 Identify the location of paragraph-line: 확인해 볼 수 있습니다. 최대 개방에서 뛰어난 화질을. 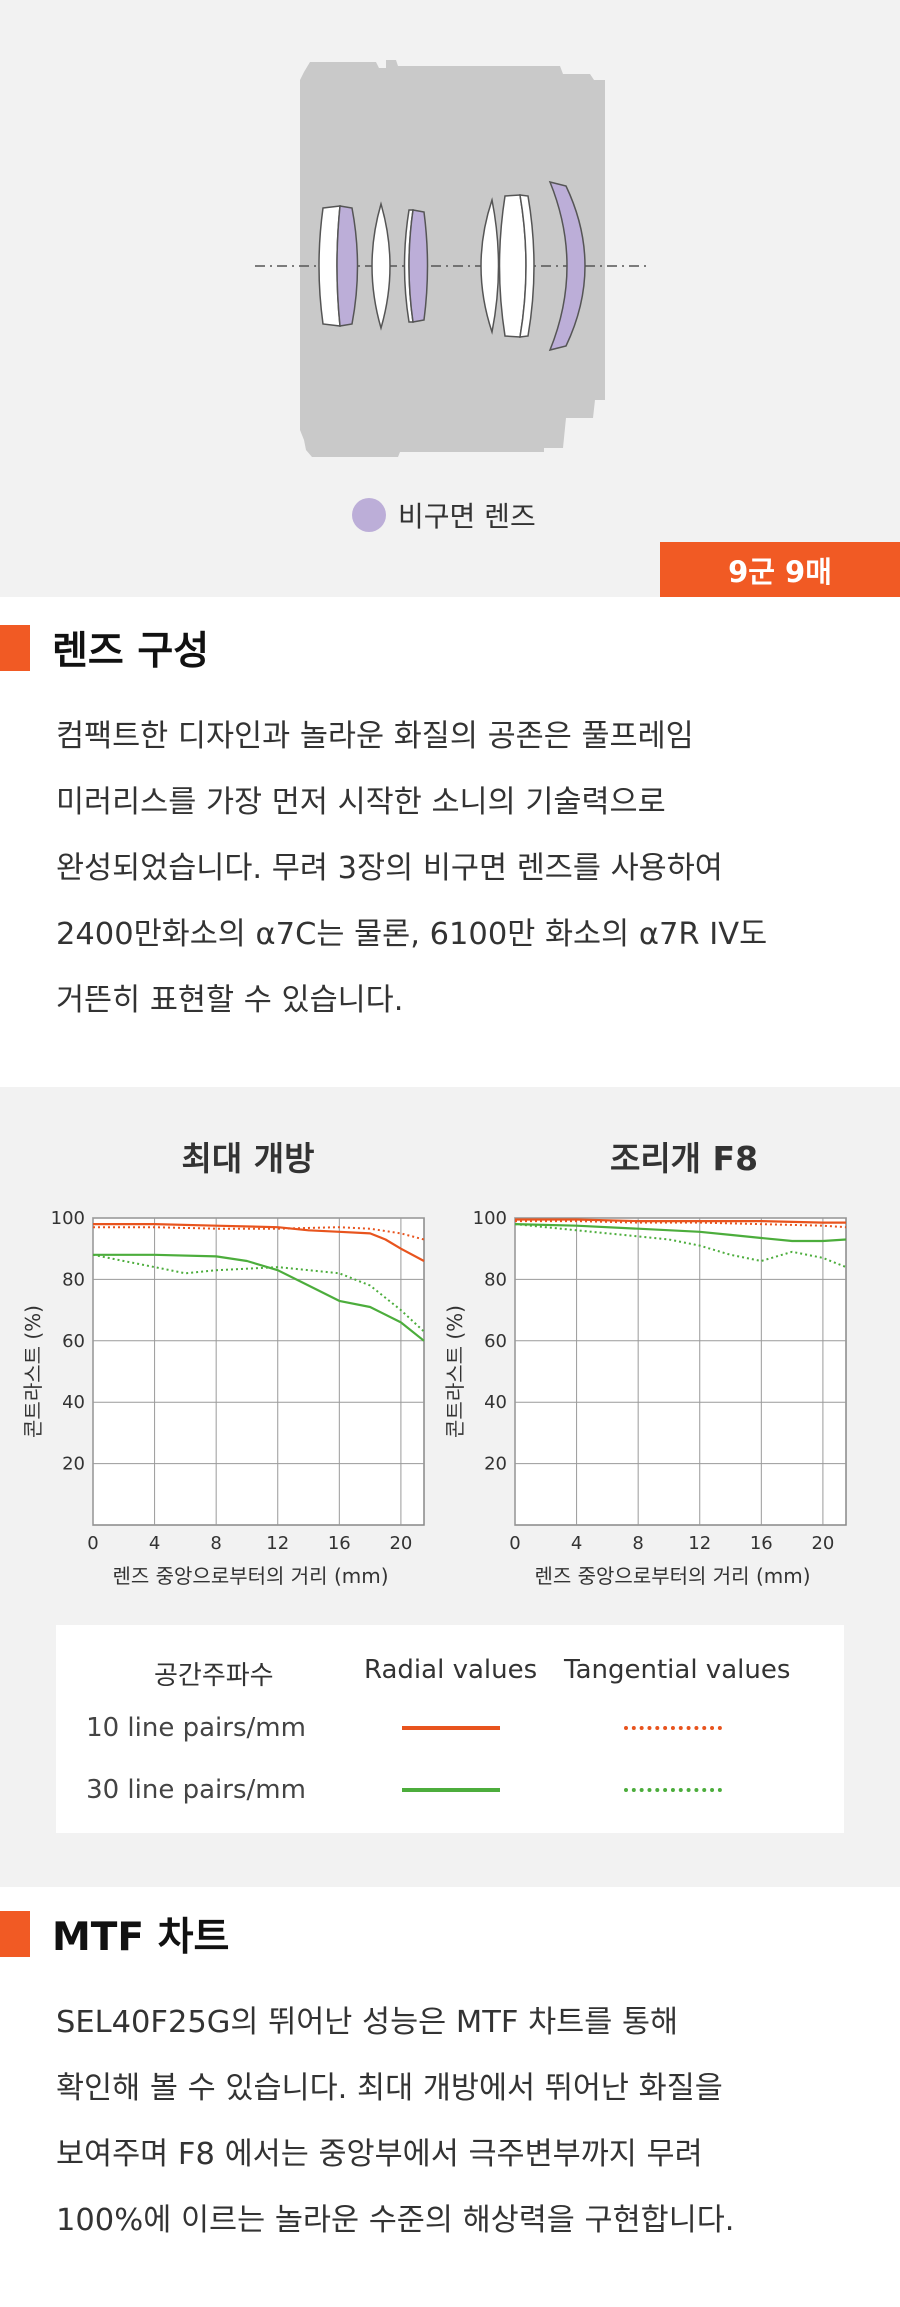
(389, 2088).